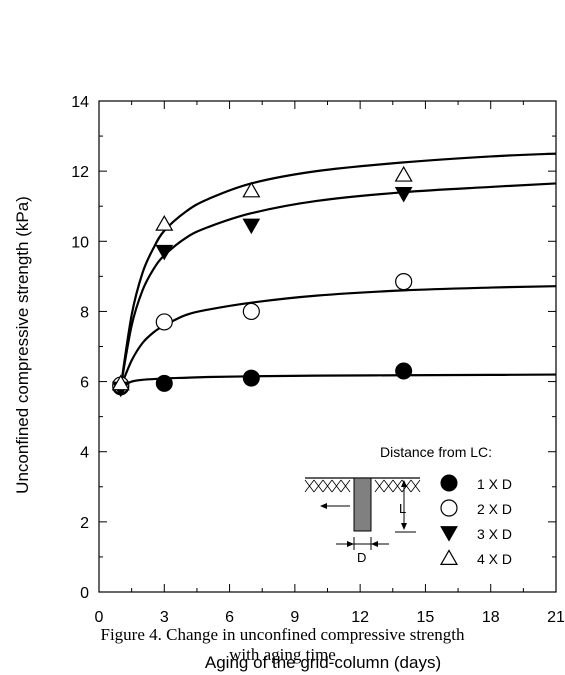  Describe the element at coordinates (80, 172) in the screenshot. I see `y-tick-label: 12` at that location.